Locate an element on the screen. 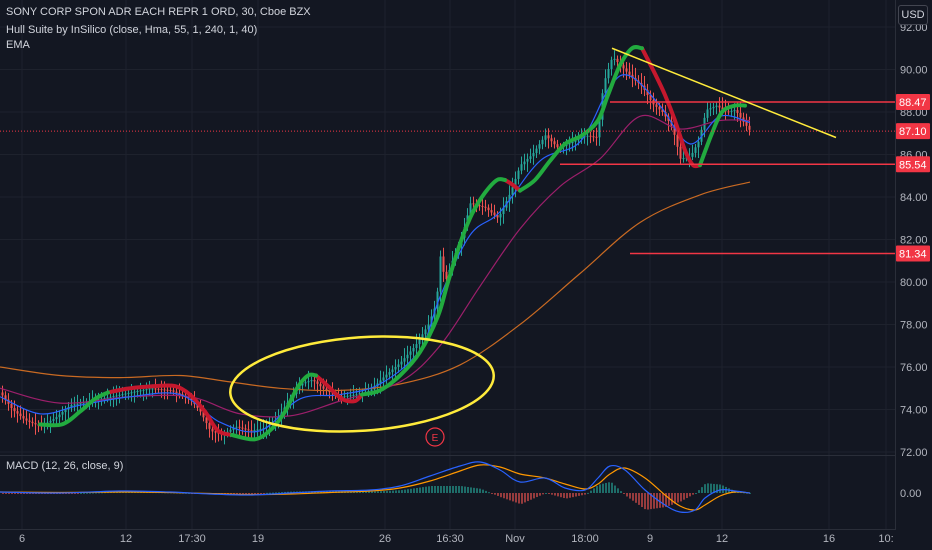  trendline is located at coordinates (724, 93).